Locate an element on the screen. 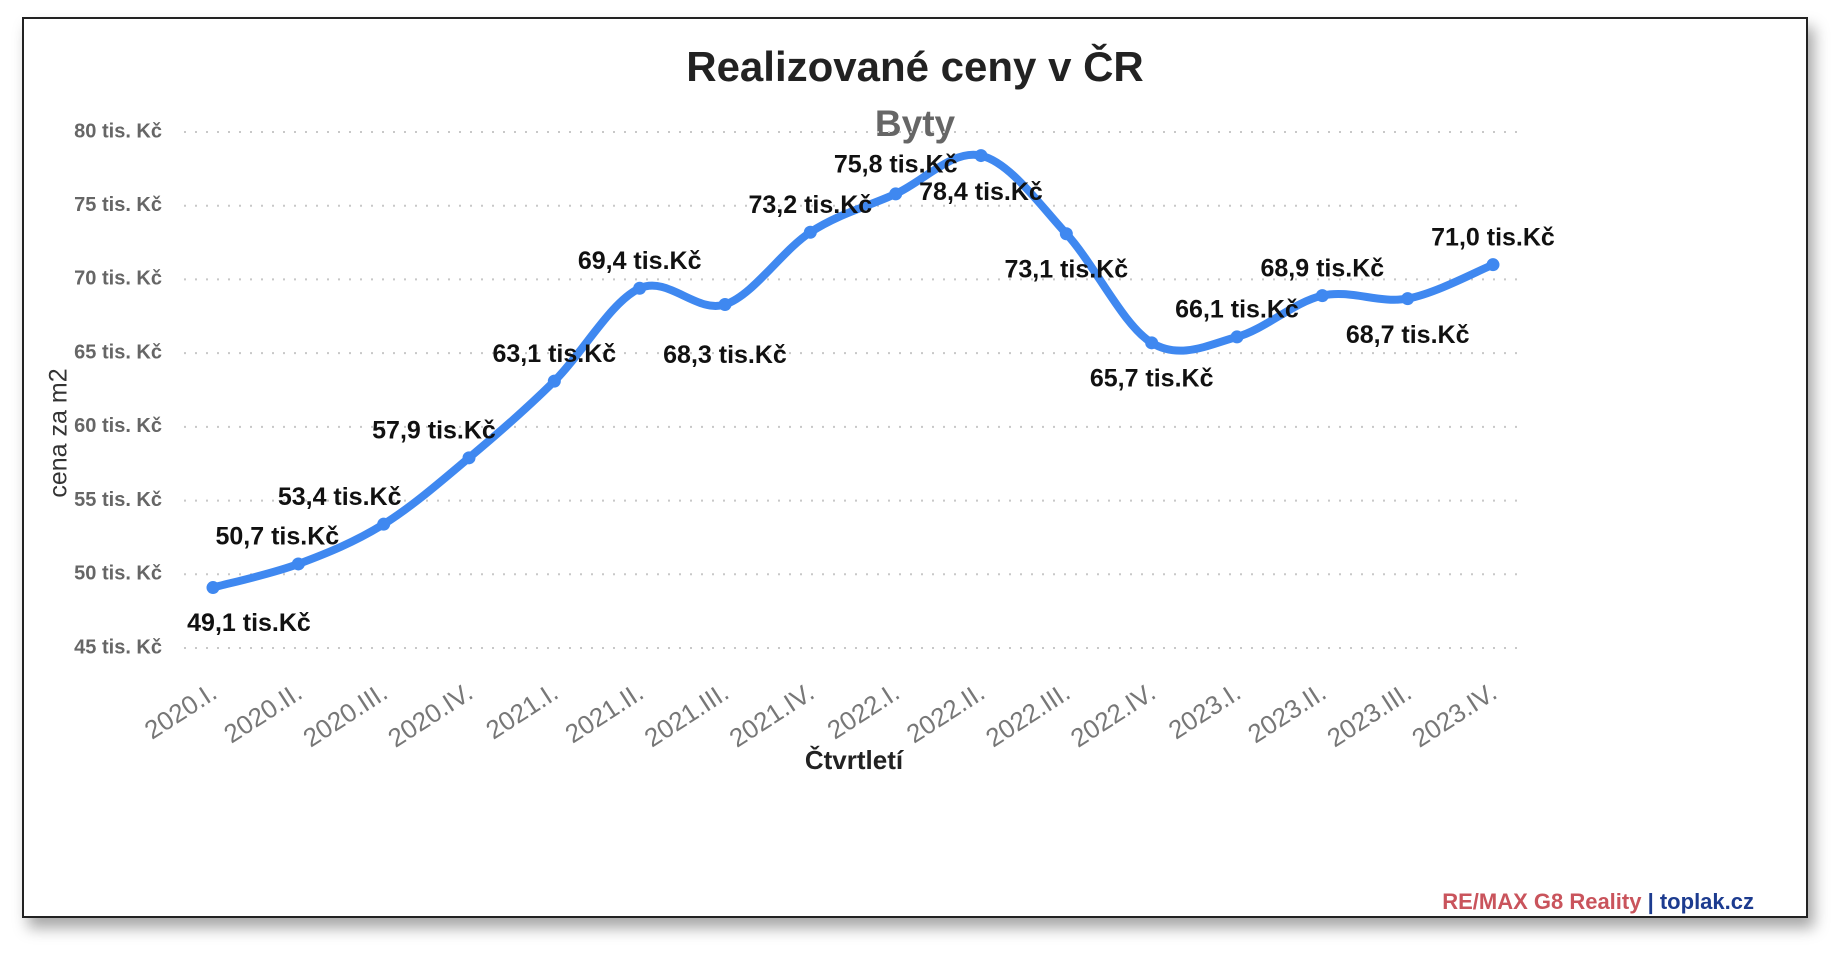 Image resolution: width=1848 pixels, height=954 pixels. x-tick-label: 2021.I. is located at coordinates (521, 711).